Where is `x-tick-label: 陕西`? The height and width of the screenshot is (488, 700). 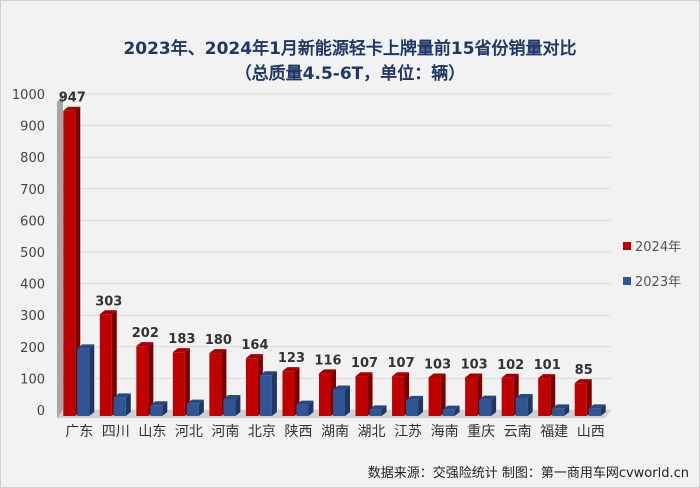
x-tick-label: 陕西 is located at coordinates (298, 432).